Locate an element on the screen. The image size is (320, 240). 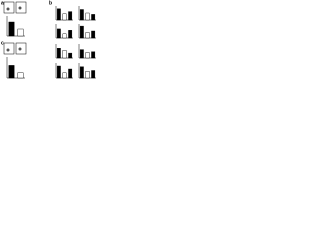
panel-label: a is located at coordinates (2, 3).